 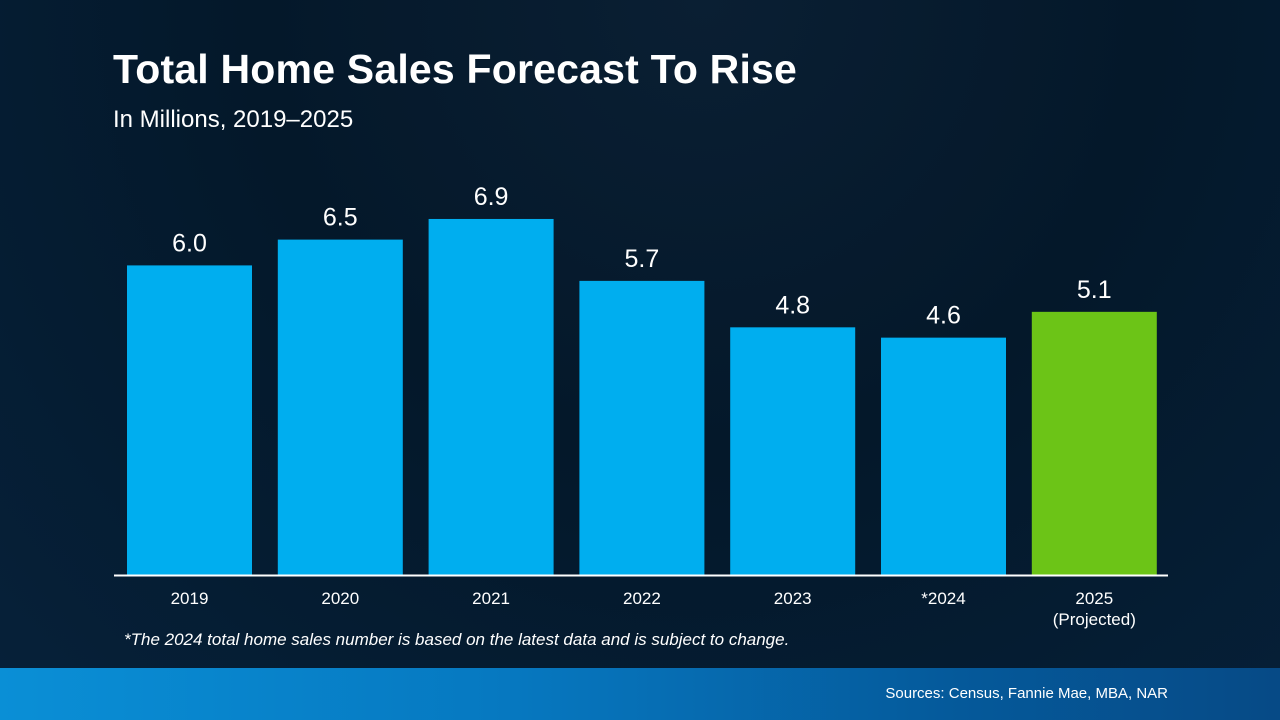 What do you see at coordinates (190, 598) in the screenshot?
I see `x-tick-label: 2019` at bounding box center [190, 598].